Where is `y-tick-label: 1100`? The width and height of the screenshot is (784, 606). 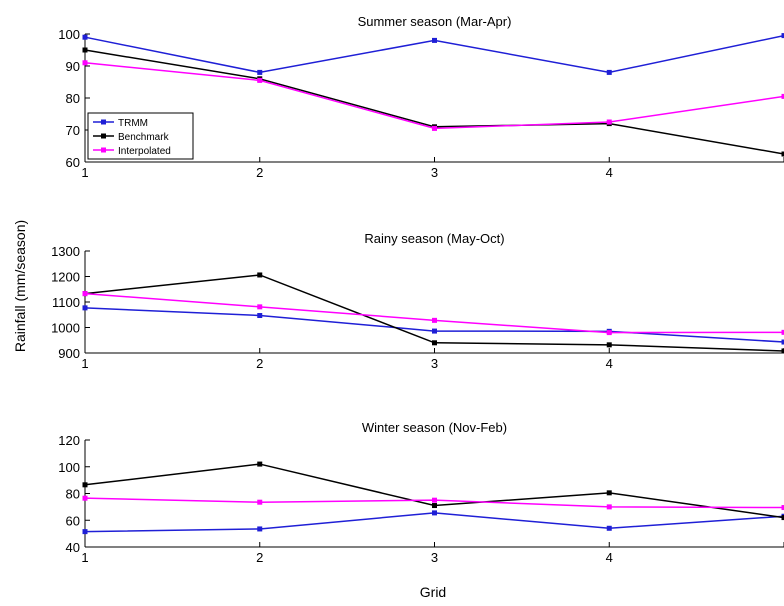
y-tick-label: 1100 is located at coordinates (66, 302).